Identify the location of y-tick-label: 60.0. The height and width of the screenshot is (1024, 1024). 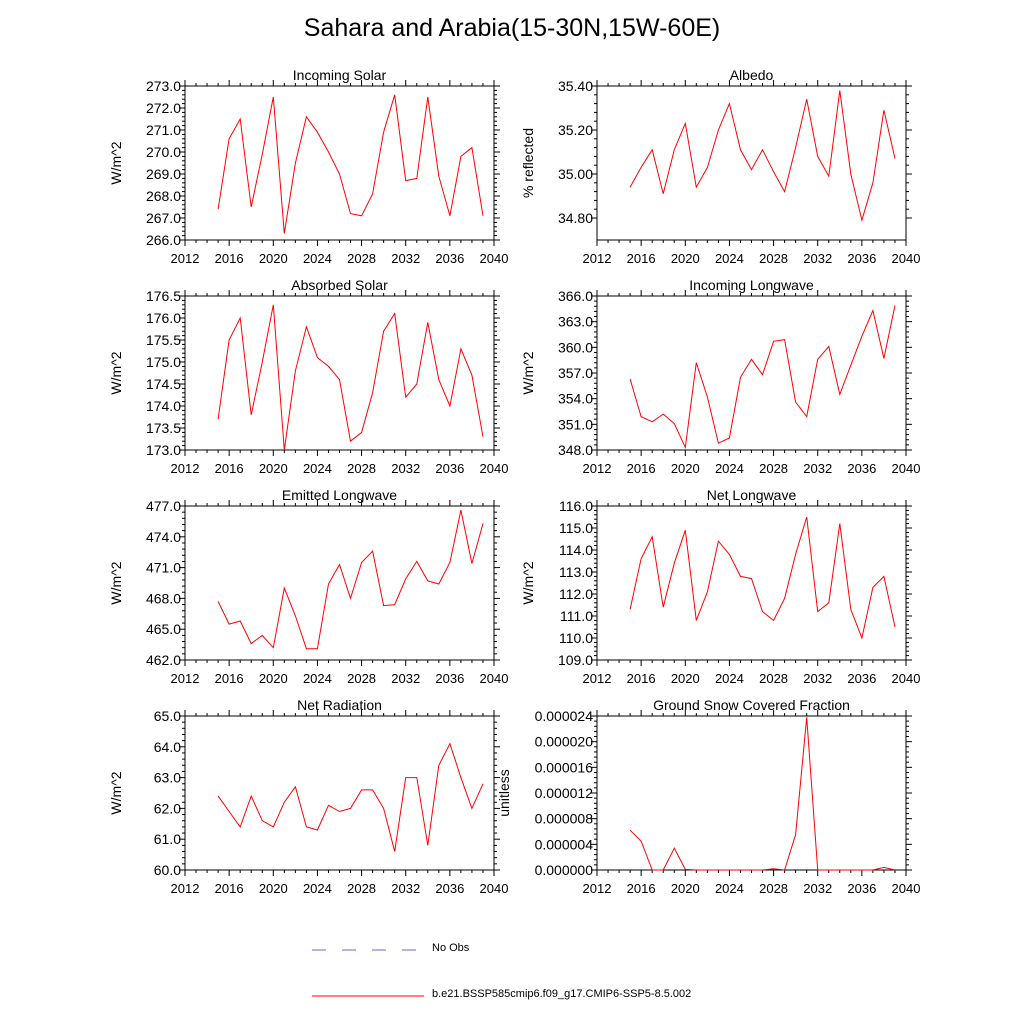
(167, 870).